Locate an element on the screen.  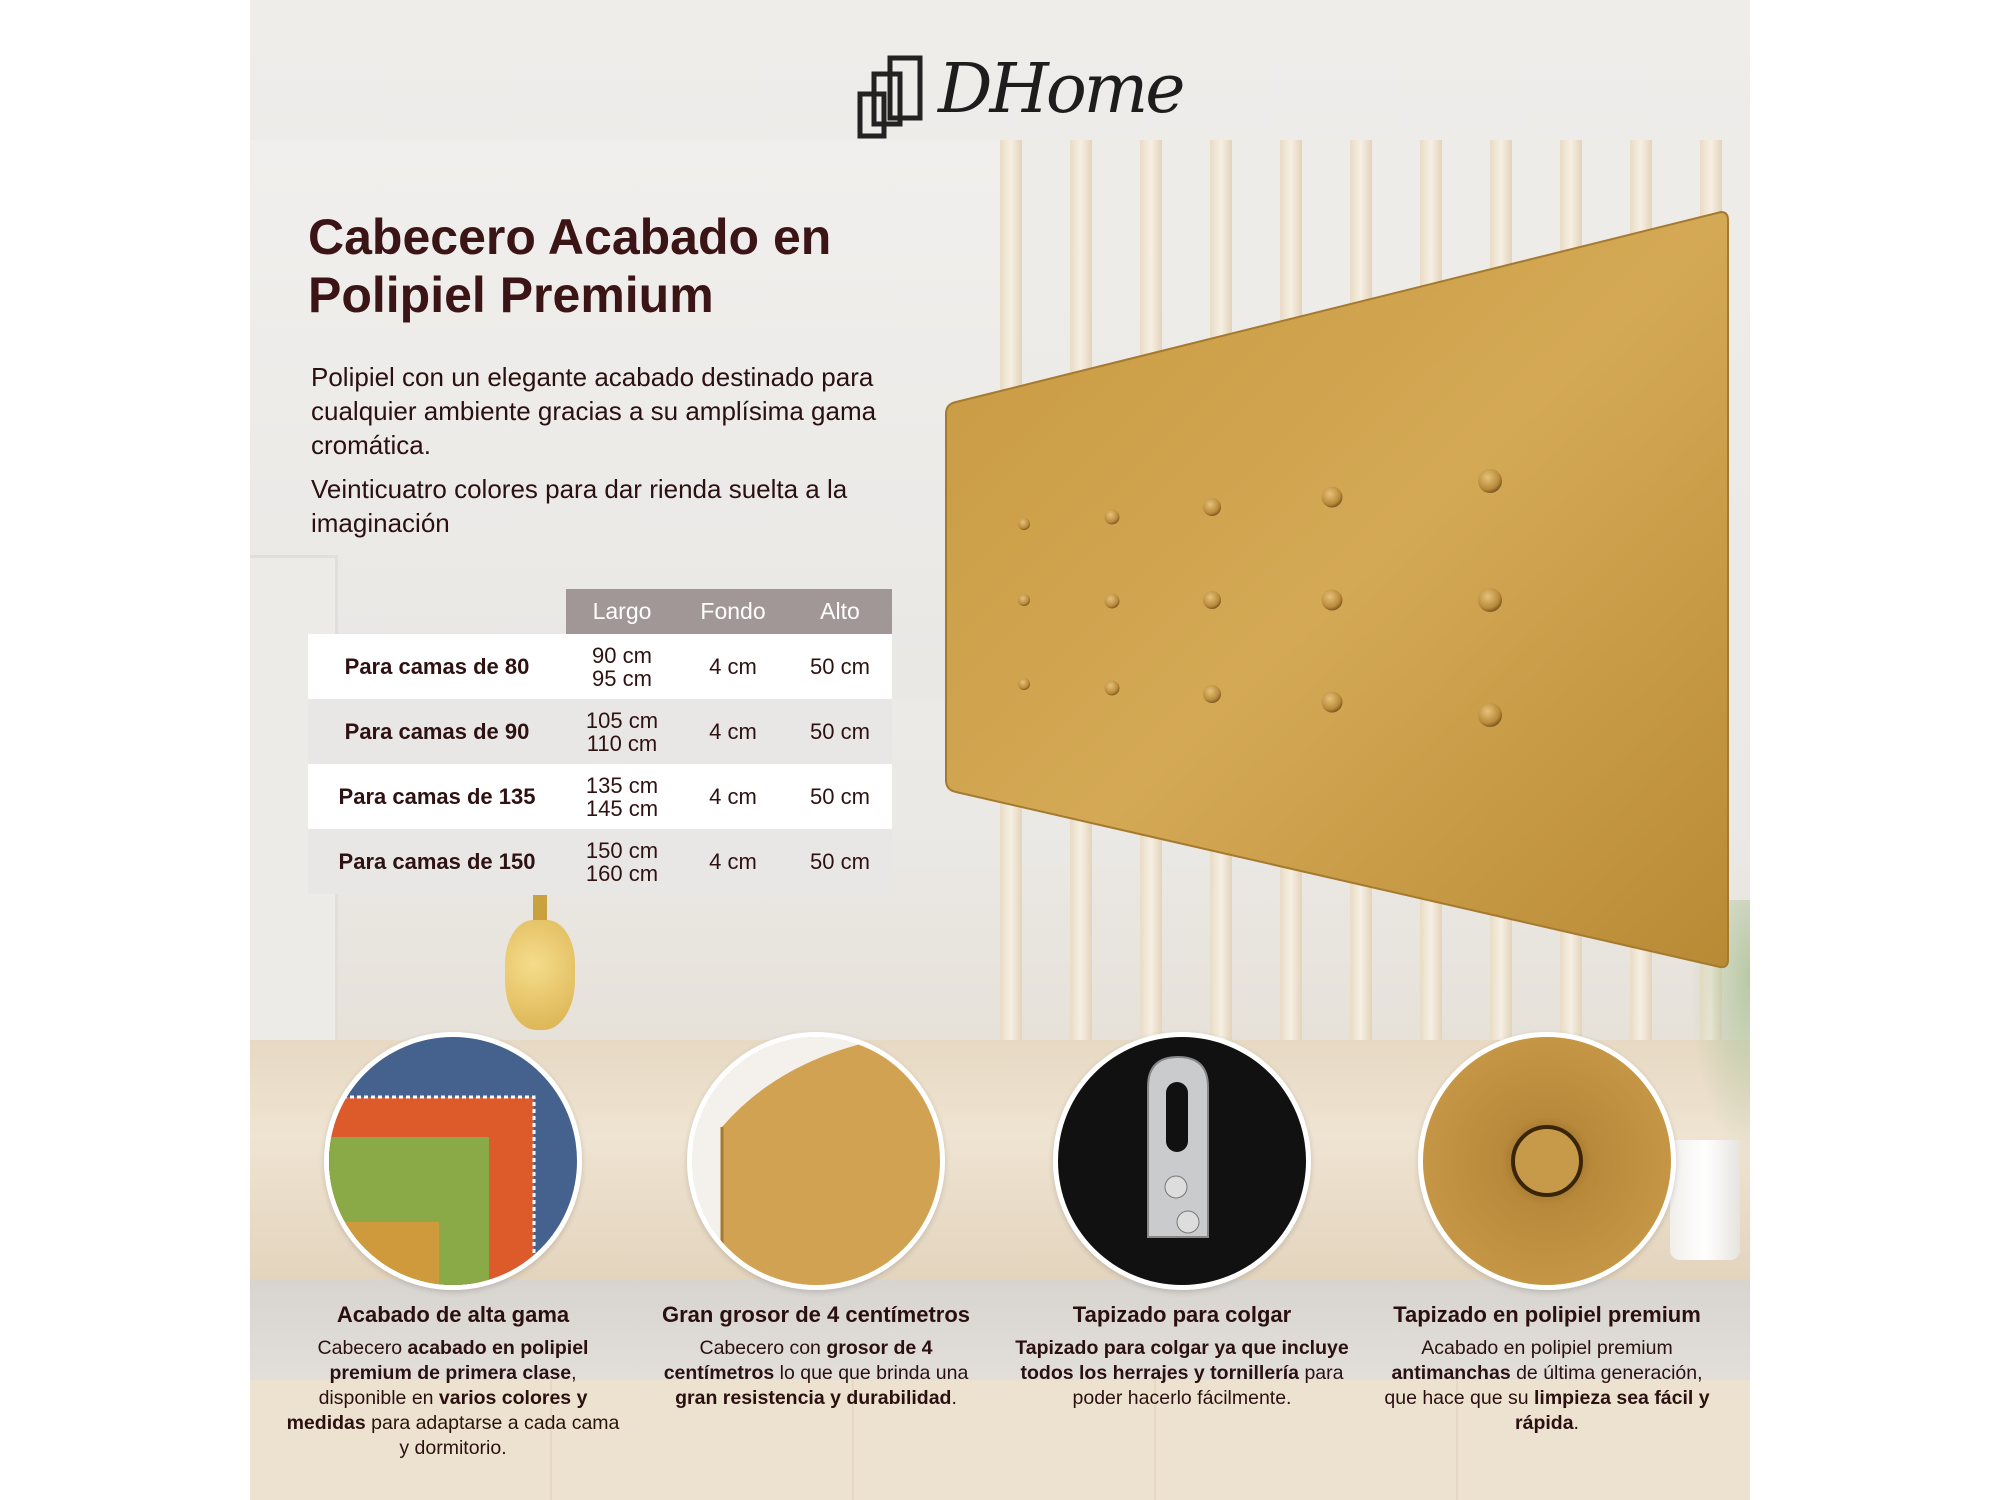
hanging-bracket-image is located at coordinates (1182, 1161).